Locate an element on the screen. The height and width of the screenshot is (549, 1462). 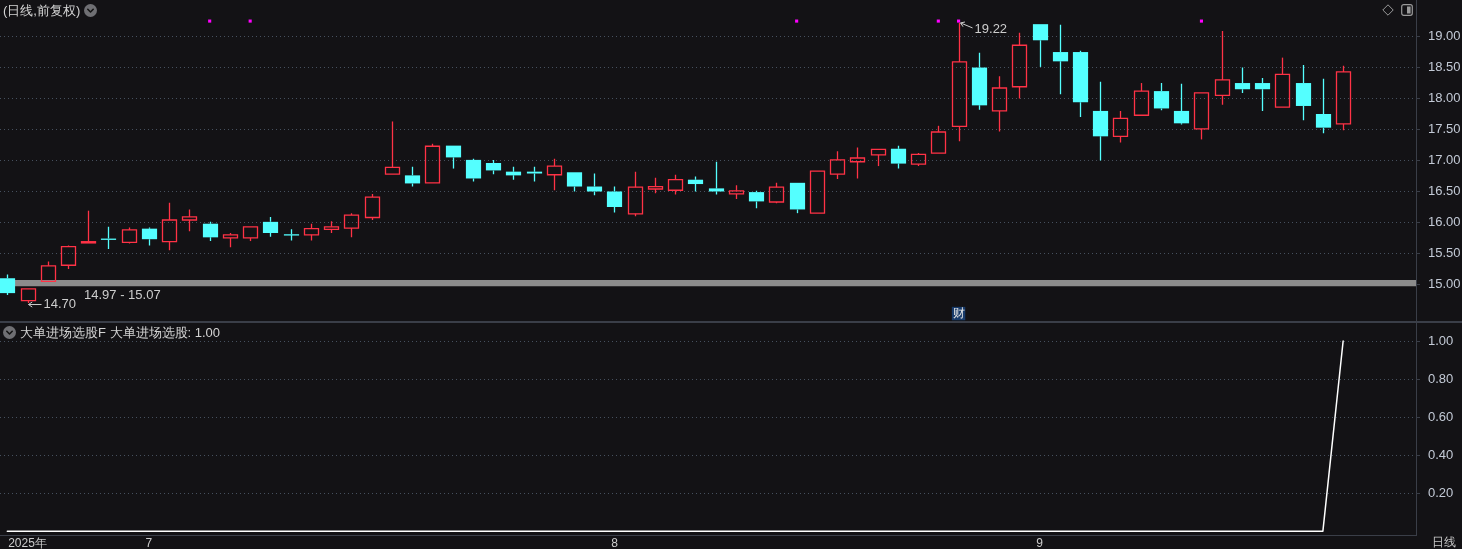
y-tick-label: 15.00 is located at coordinates (1444, 284).